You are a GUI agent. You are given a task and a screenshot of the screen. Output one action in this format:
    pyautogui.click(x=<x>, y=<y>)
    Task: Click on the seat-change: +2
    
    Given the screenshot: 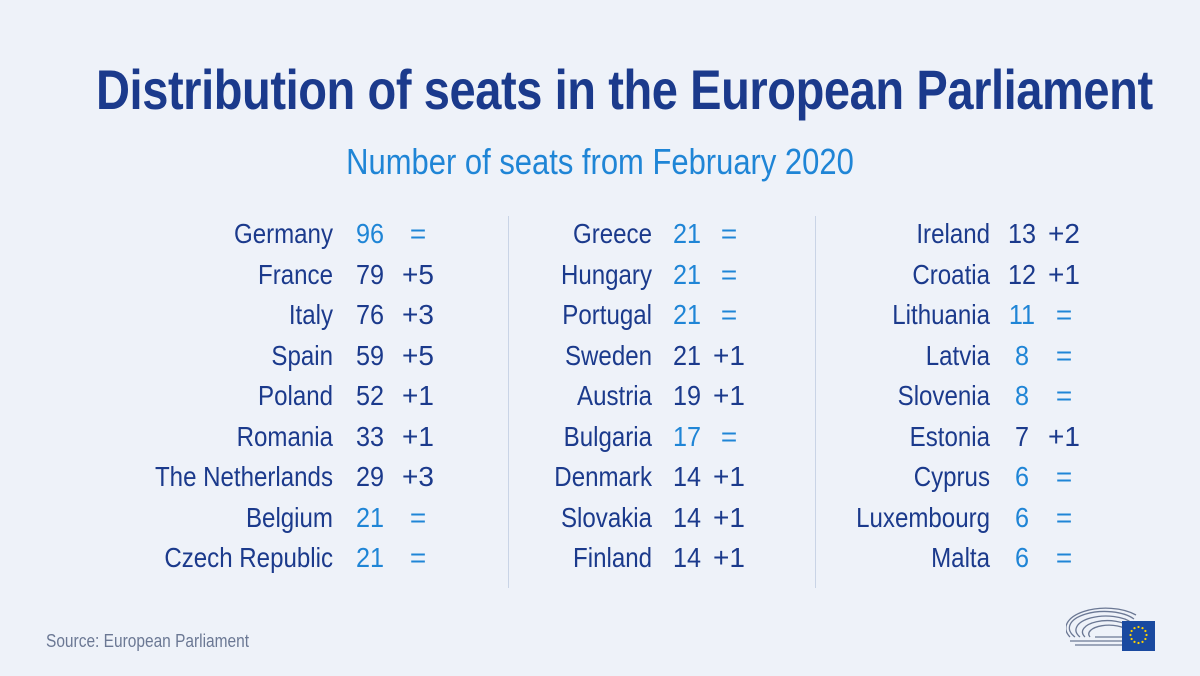 What is the action you would take?
    pyautogui.click(x=1064, y=233)
    